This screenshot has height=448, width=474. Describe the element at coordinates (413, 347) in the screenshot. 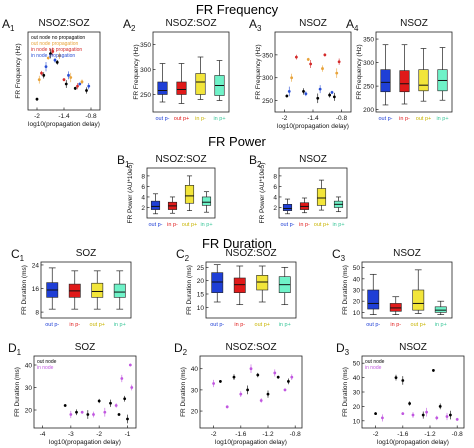

I see `panel-title: NSOZ` at that location.